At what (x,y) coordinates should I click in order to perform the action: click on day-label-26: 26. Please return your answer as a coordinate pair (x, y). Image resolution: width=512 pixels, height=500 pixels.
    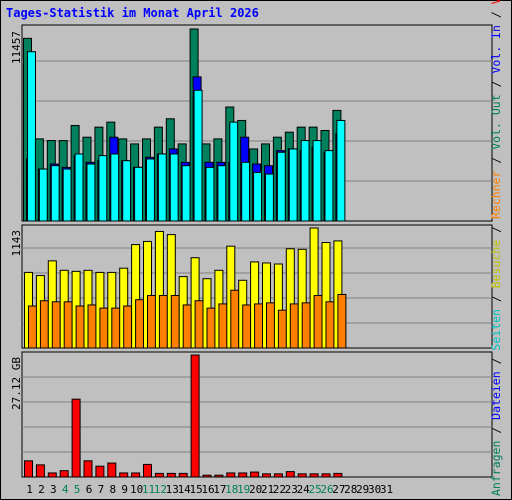
    Looking at the image, I should click on (326, 489).